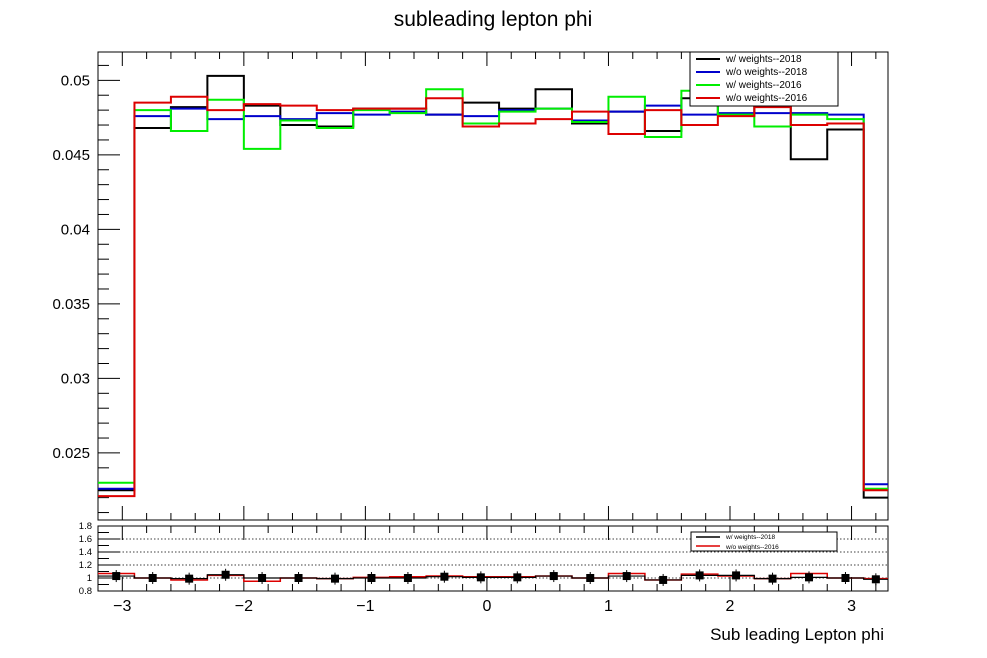 This screenshot has width=987, height=658. What do you see at coordinates (85, 591) in the screenshot?
I see `ratio-y-tick-label: 0.8` at bounding box center [85, 591].